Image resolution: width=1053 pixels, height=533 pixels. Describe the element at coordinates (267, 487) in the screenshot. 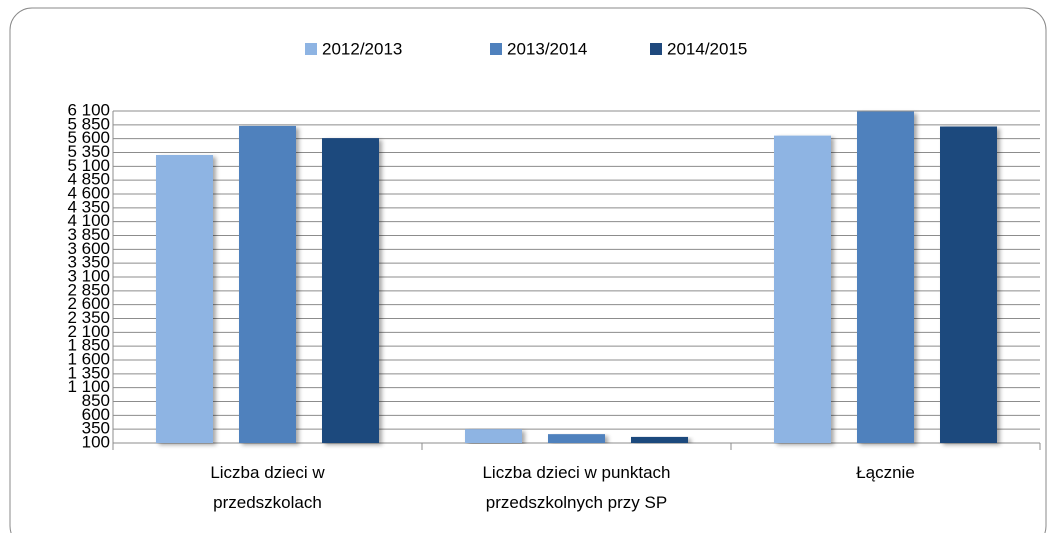

I see `x-tick-label: Liczba dzieci w przedszkolach` at that location.